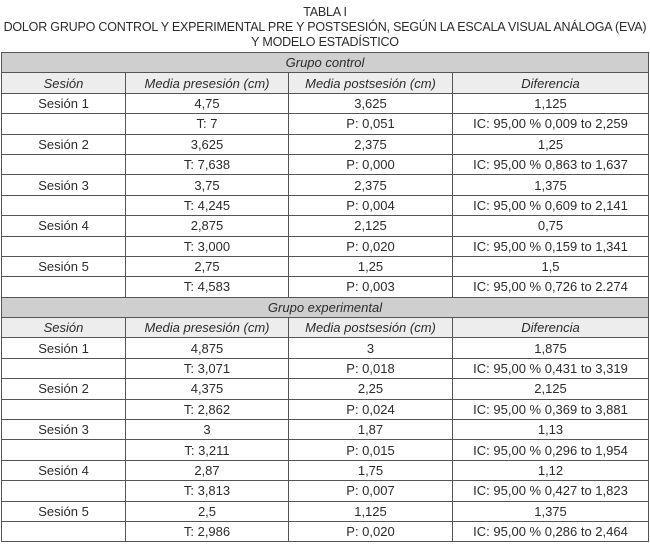  I want to click on pre-session-mean-cell: 3,625, so click(207, 144).